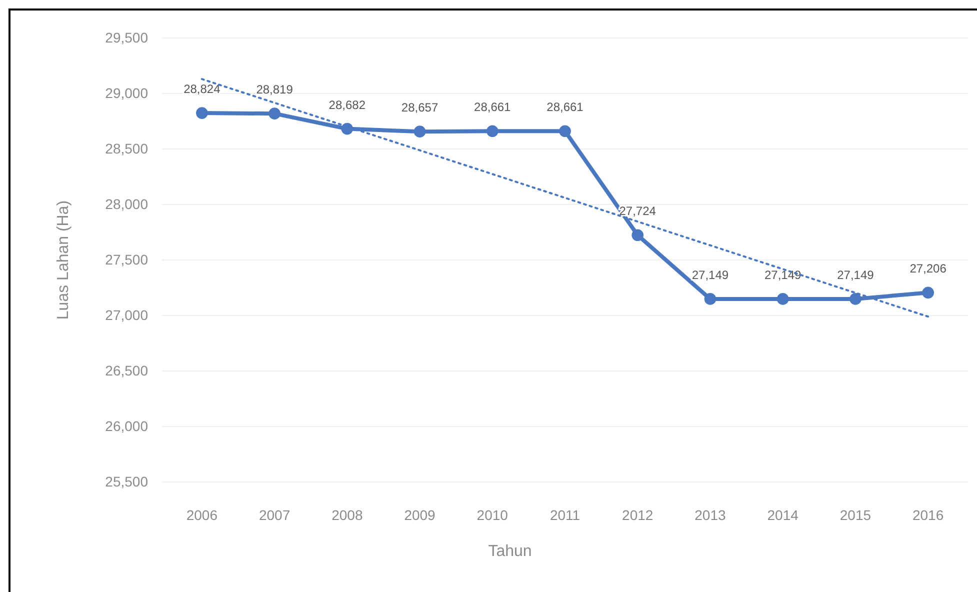 Image resolution: width=977 pixels, height=592 pixels. What do you see at coordinates (202, 514) in the screenshot?
I see `x-tick-label: 2006` at bounding box center [202, 514].